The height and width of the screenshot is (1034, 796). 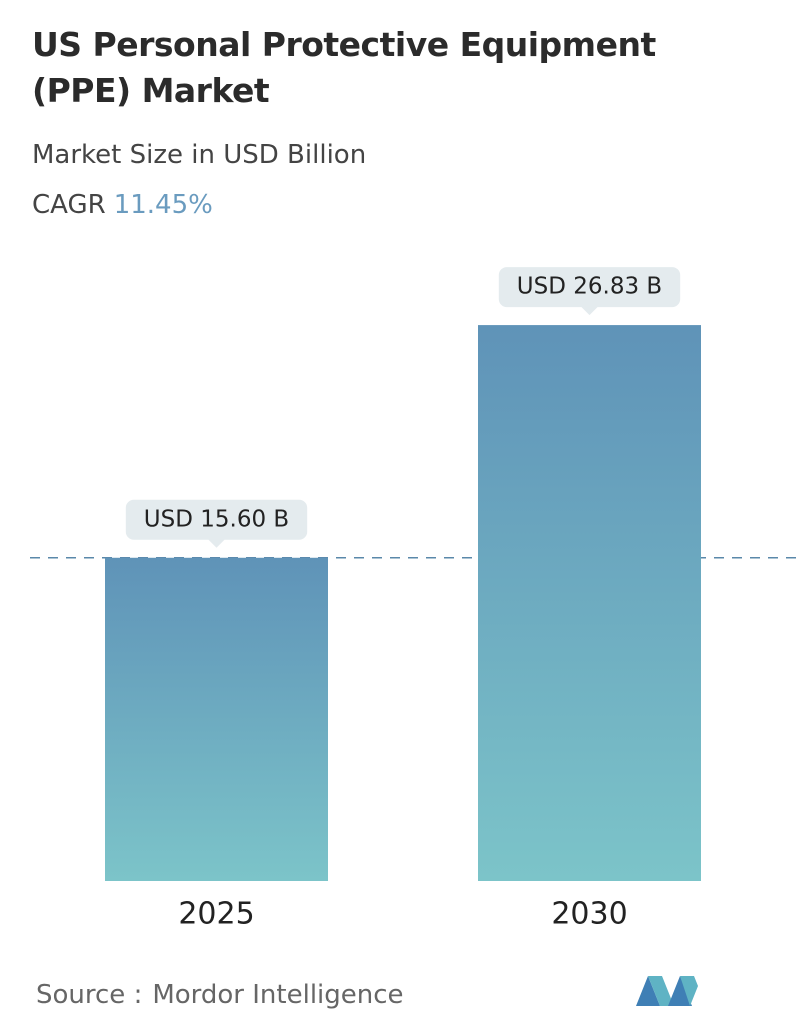 What do you see at coordinates (163, 205) in the screenshot?
I see `cagr-value: 11.45%` at bounding box center [163, 205].